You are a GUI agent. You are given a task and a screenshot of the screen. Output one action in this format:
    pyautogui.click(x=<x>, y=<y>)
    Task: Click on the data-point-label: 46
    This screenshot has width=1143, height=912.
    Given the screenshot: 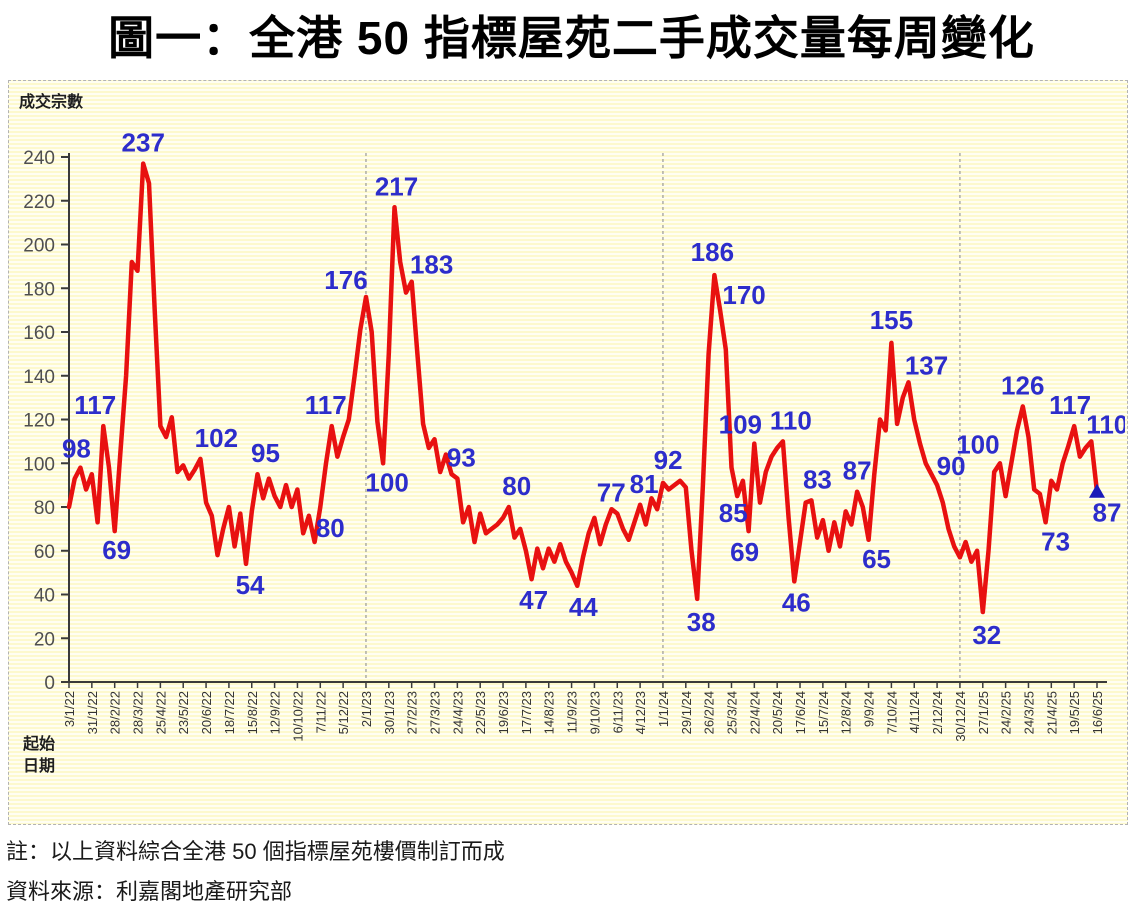 What is the action you would take?
    pyautogui.click(x=796, y=602)
    